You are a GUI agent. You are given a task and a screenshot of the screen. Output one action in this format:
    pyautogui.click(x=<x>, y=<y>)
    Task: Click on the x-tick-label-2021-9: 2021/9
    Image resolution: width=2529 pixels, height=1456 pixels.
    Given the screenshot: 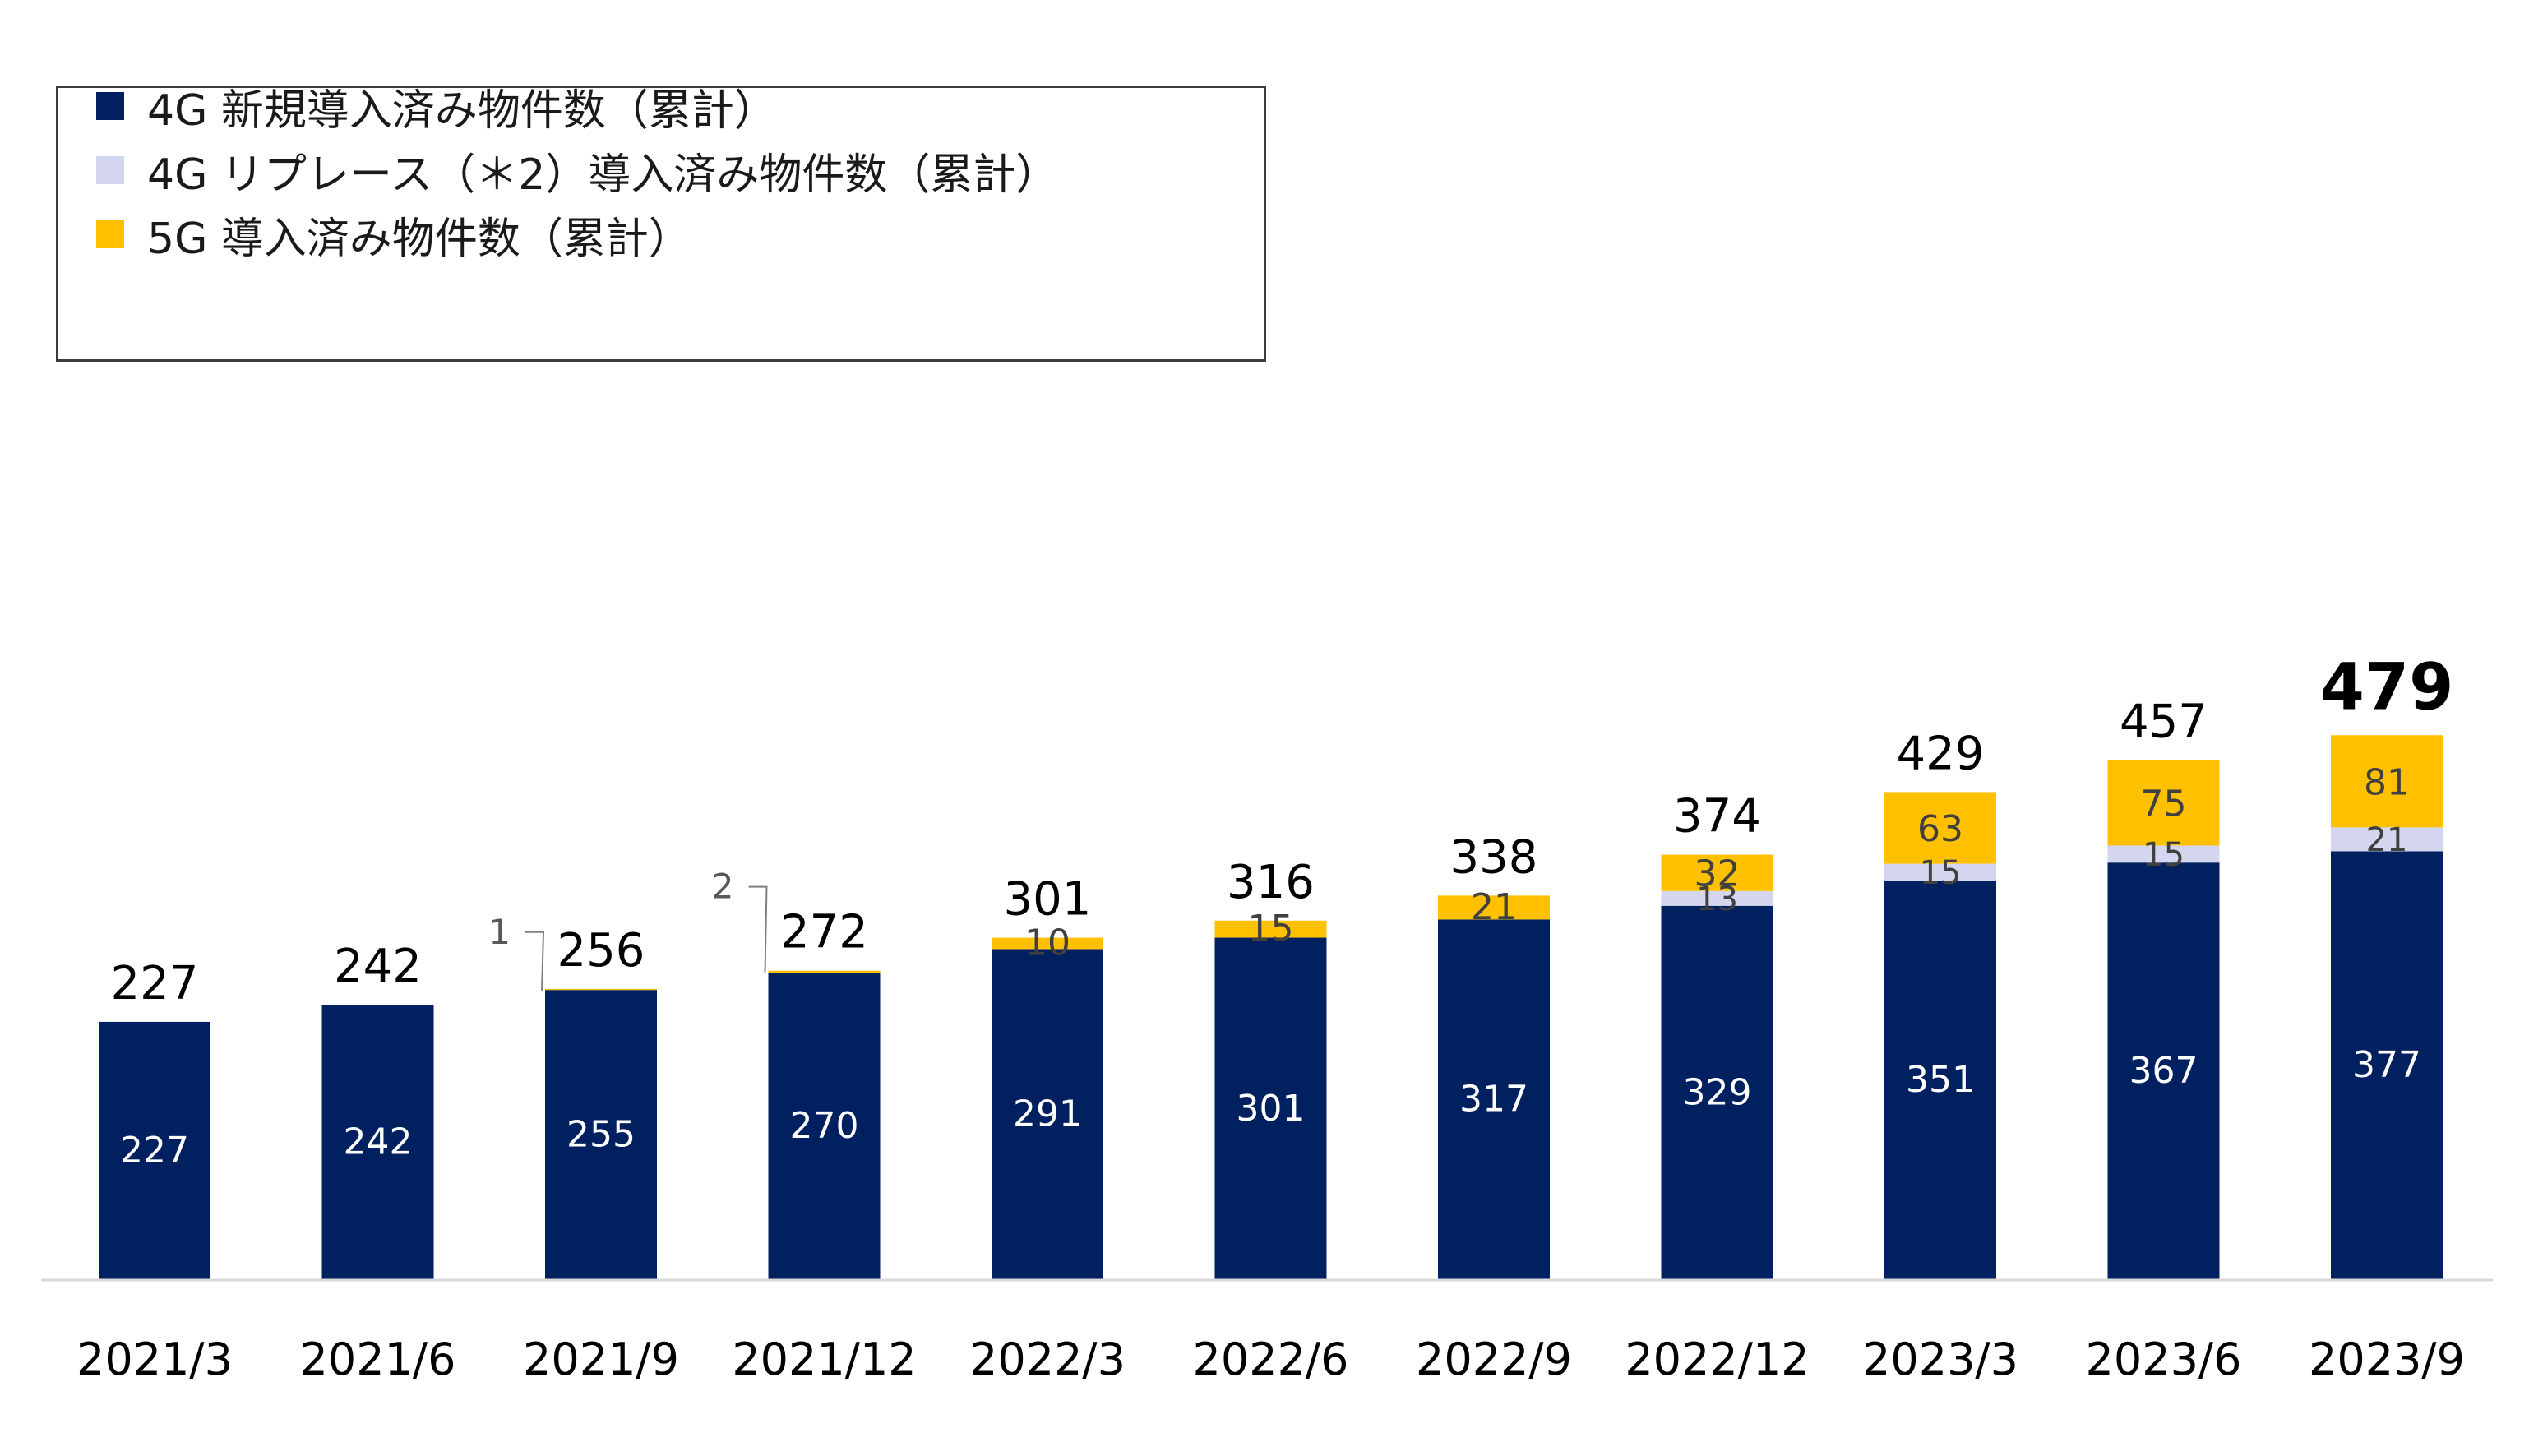 What is the action you would take?
    pyautogui.click(x=601, y=1359)
    